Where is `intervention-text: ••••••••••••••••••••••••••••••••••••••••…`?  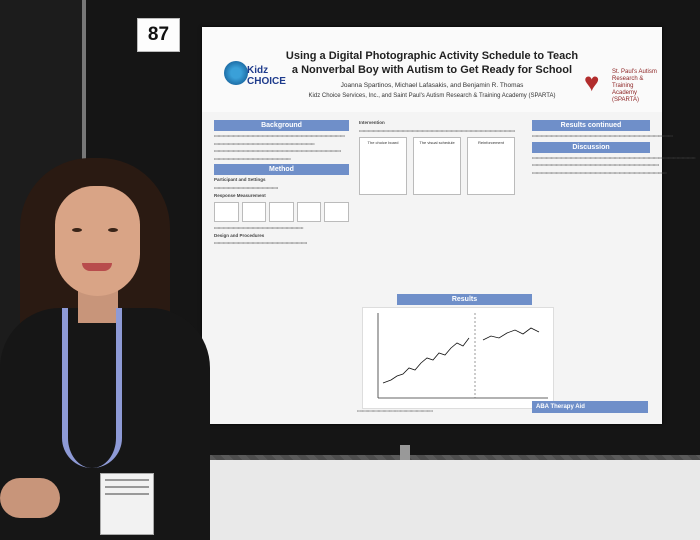
intervention-text: ••••••••••••••••••••••••••••••••••••••••… is located at coordinates (437, 130).